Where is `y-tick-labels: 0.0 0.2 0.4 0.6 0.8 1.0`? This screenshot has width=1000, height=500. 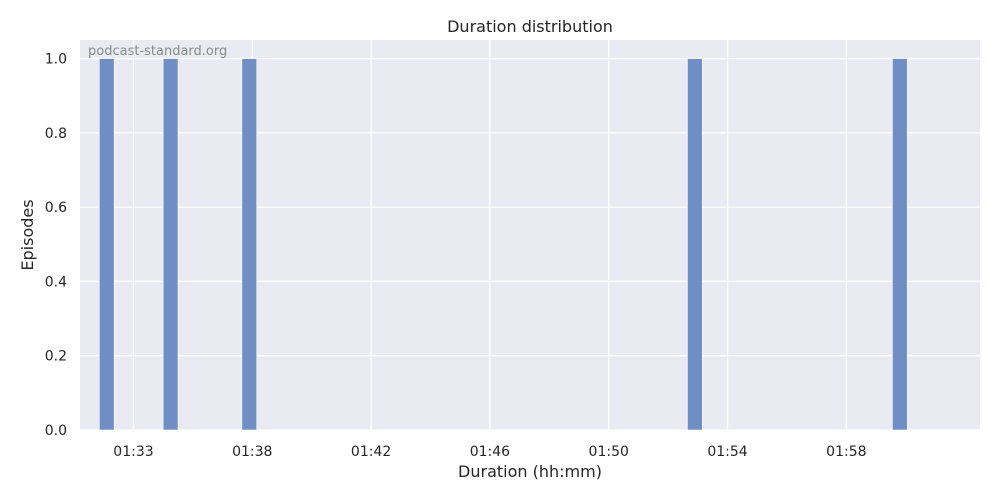 y-tick-labels: 0.0 0.2 0.4 0.6 0.8 1.0 is located at coordinates (56, 245).